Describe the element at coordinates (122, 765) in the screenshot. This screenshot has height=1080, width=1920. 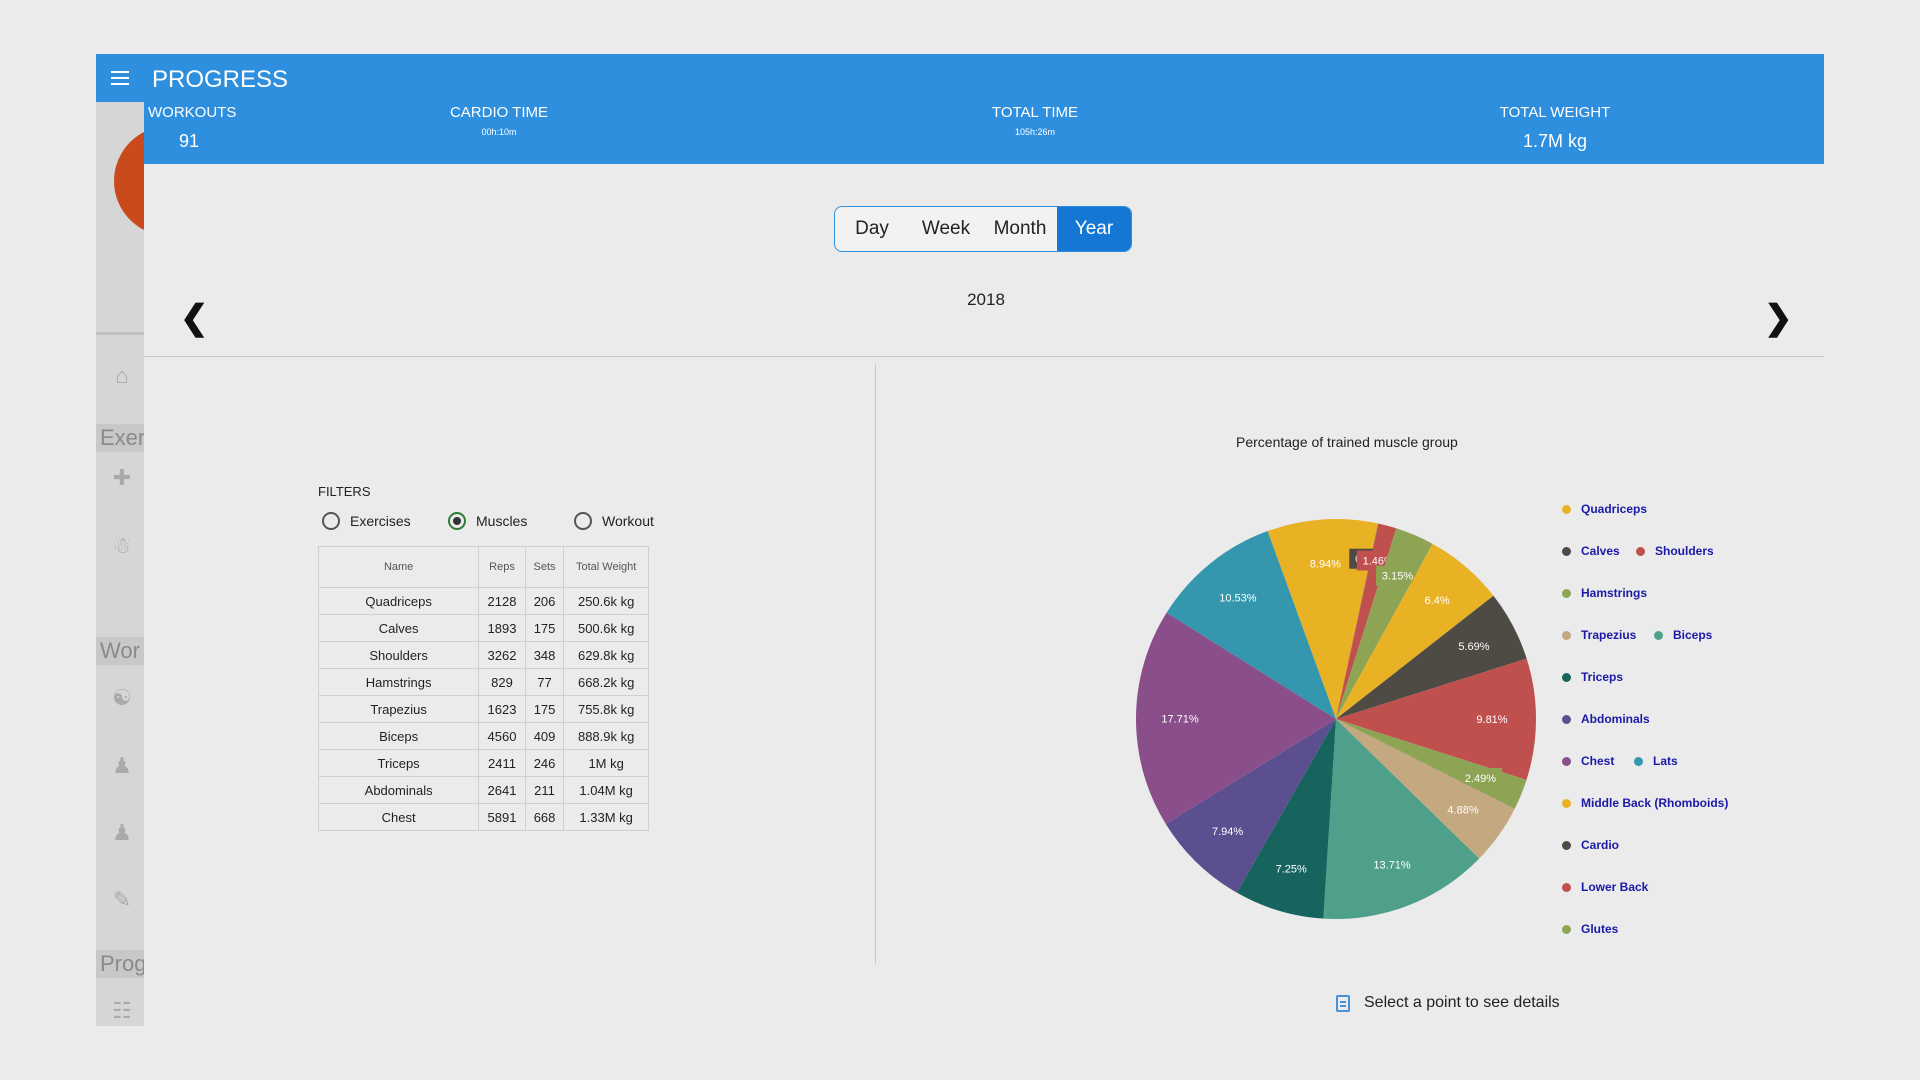
I see `person-icon: ♟` at that location.